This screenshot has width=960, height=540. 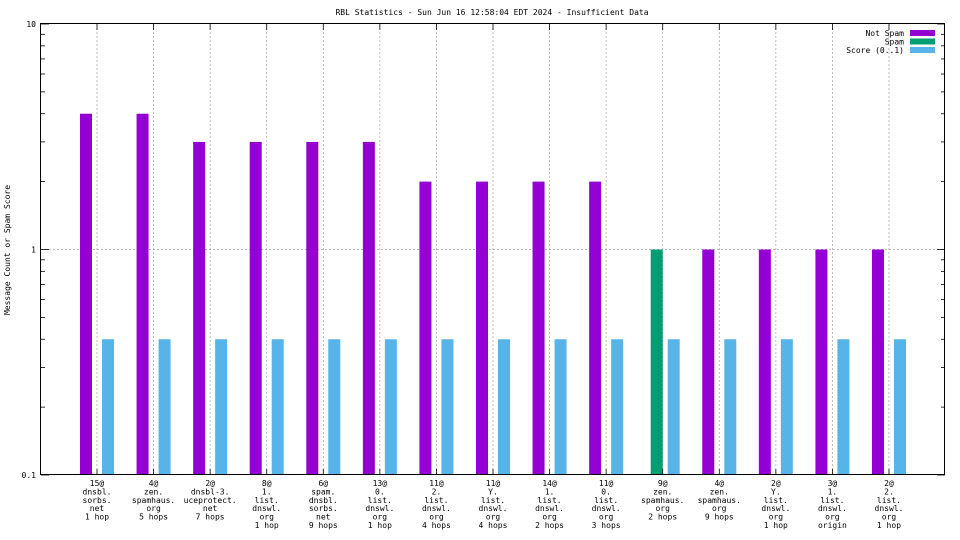 What do you see at coordinates (97, 491) in the screenshot?
I see `x-tick-label: dnsbl.` at bounding box center [97, 491].